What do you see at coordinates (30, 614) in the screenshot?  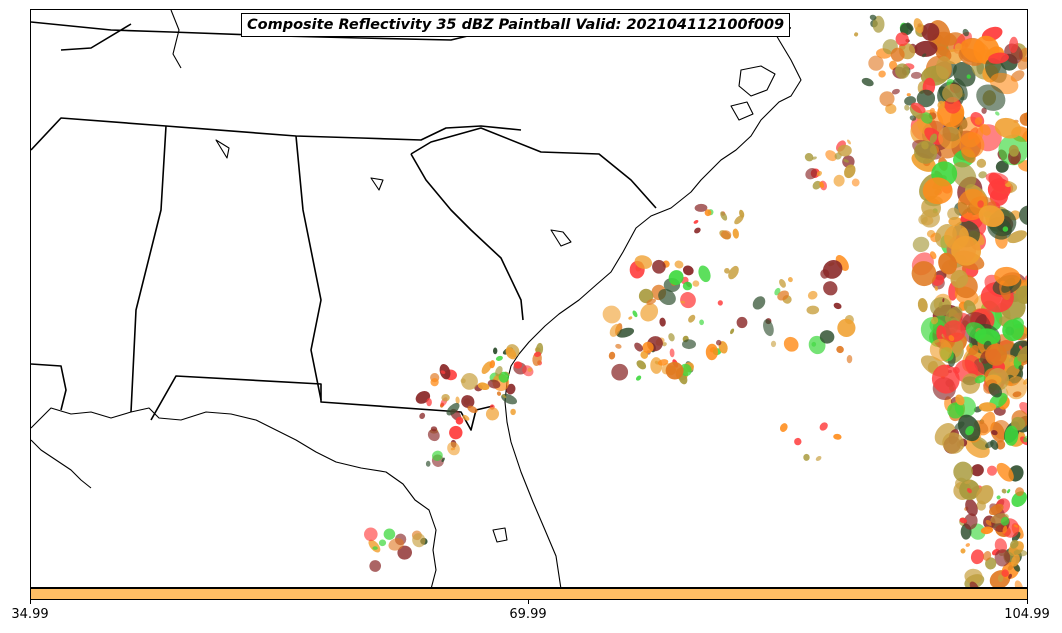 I see `colorbar-tick-label-min: 34.99` at bounding box center [30, 614].